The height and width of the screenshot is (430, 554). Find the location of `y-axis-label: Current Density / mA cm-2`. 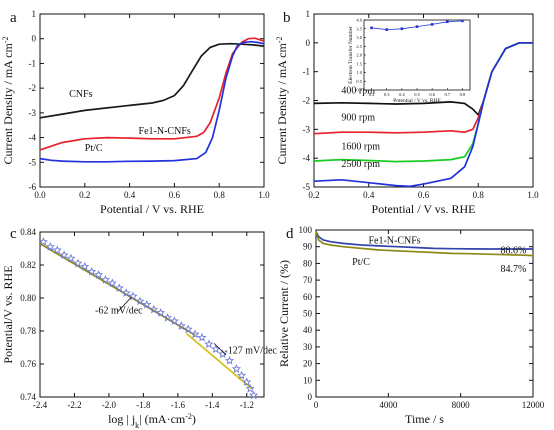

y-axis-label: Current Density / mA cm-2 is located at coordinates (282, 101).